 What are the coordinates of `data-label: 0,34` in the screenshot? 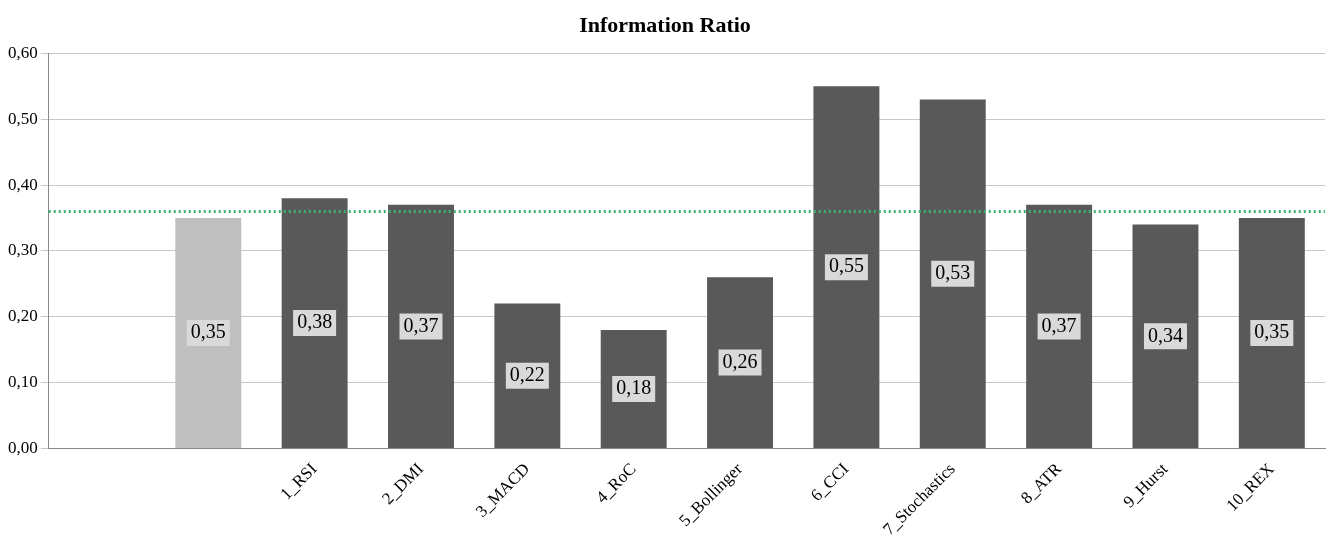 It's located at (1165, 334).